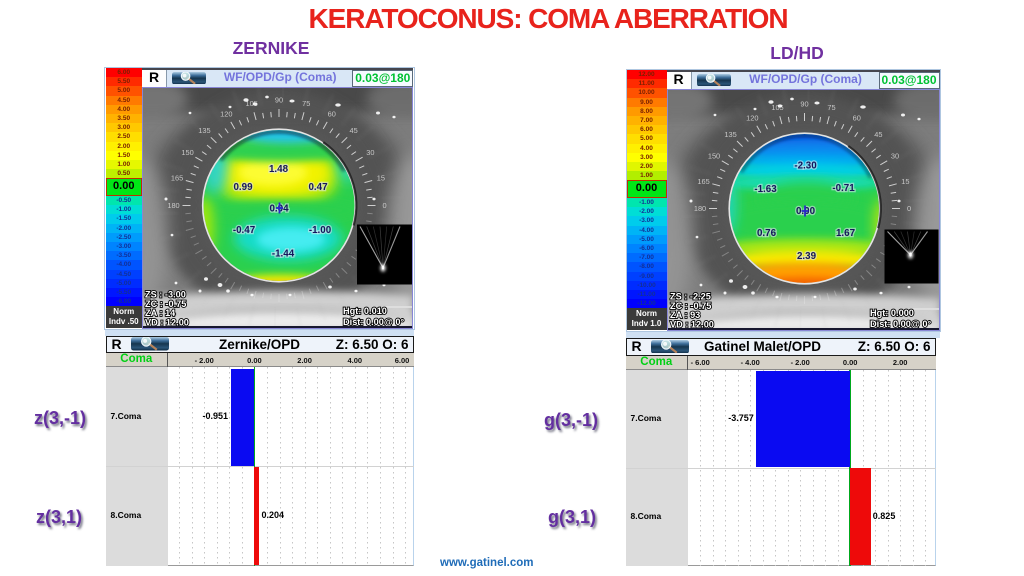 This screenshot has width=1024, height=576. I want to click on svg-text: -1.00, so click(320, 230).